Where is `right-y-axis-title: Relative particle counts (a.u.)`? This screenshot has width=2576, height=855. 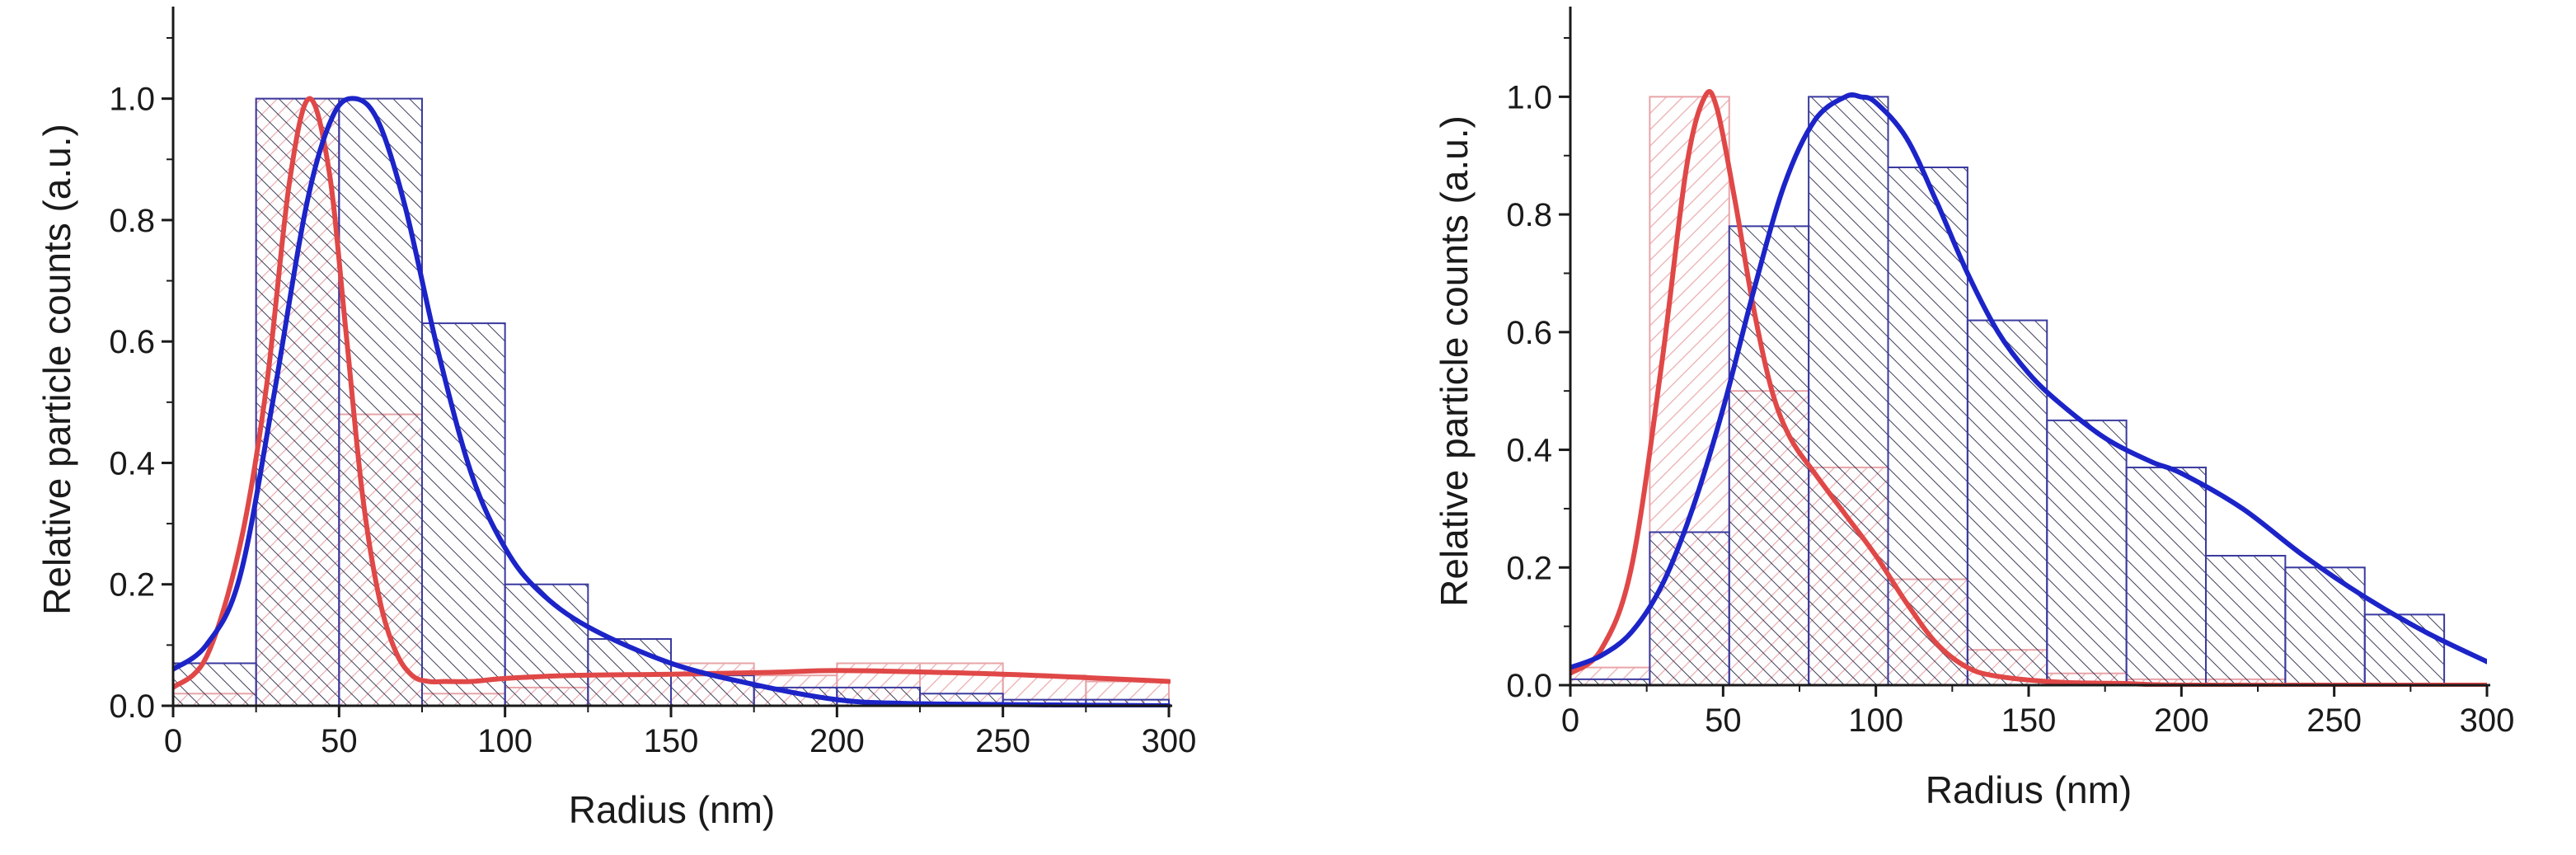
right-y-axis-title: Relative particle counts (a.u.) is located at coordinates (1454, 361).